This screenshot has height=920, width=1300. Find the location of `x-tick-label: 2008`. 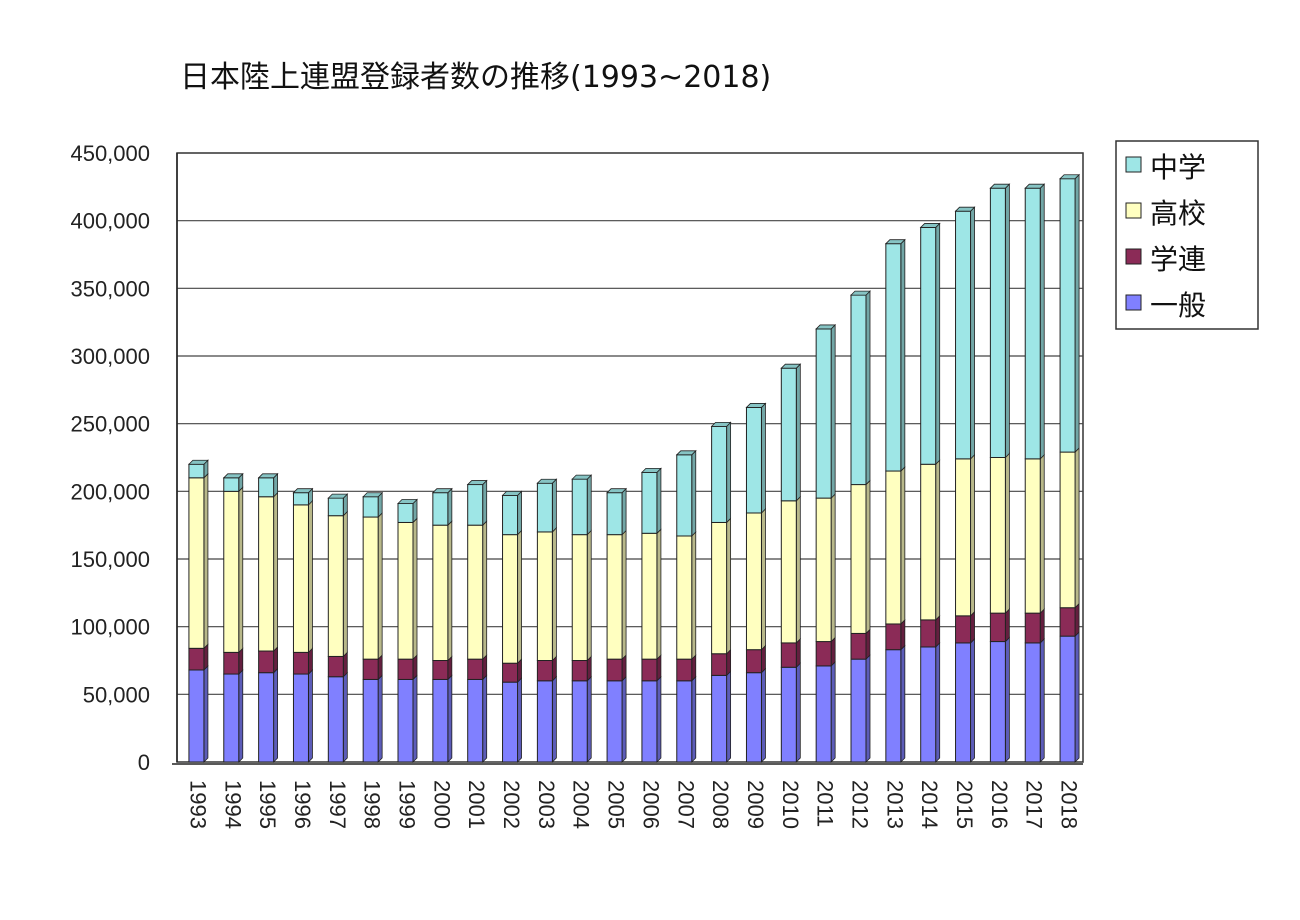

x-tick-label: 2008 is located at coordinates (720, 804).